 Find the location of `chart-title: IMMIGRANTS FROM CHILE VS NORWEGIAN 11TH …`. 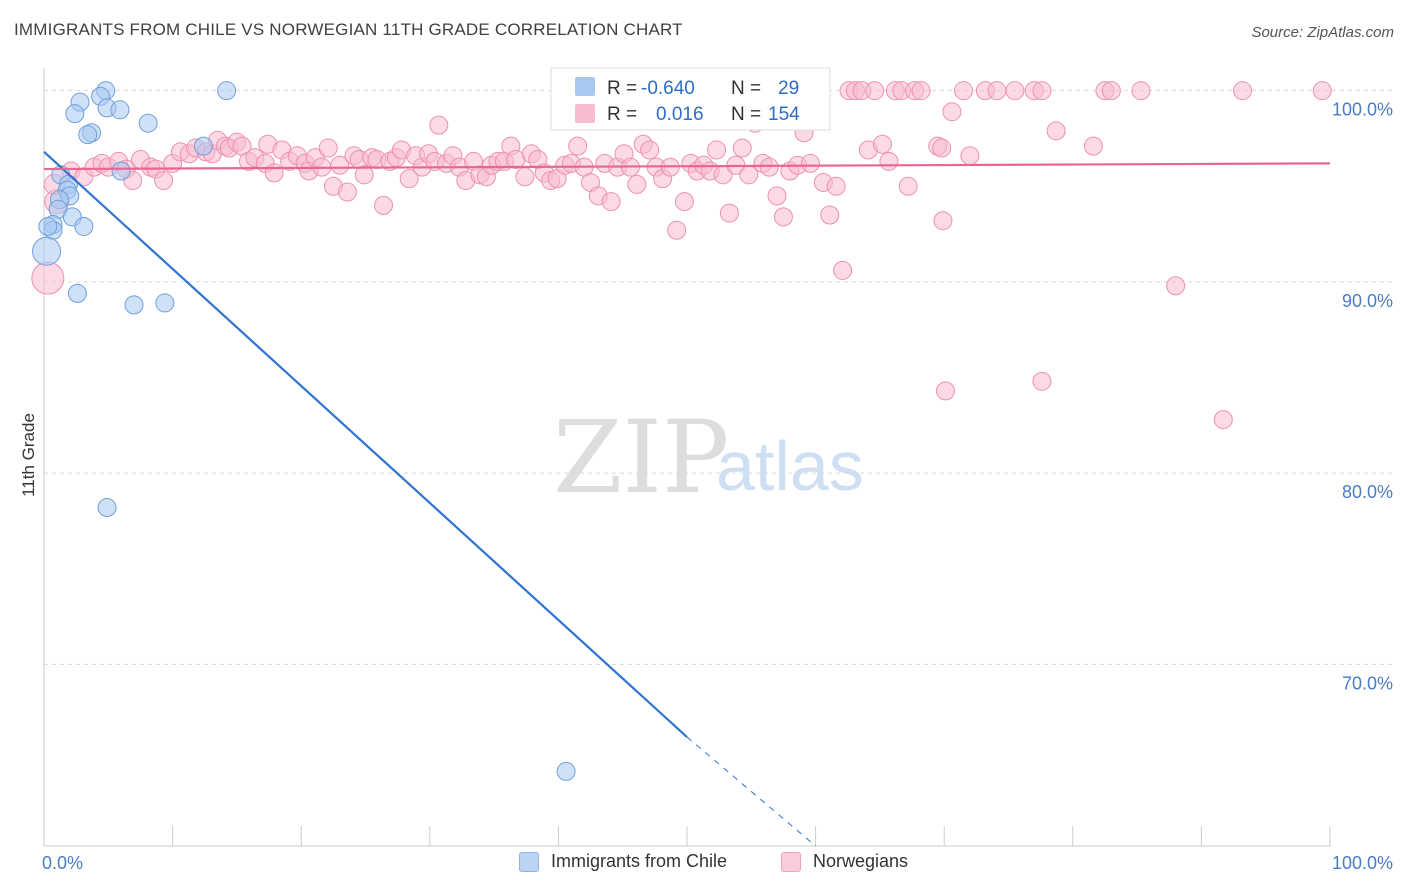

chart-title: IMMIGRANTS FROM CHILE VS NORWEGIAN 11TH … is located at coordinates (348, 29).